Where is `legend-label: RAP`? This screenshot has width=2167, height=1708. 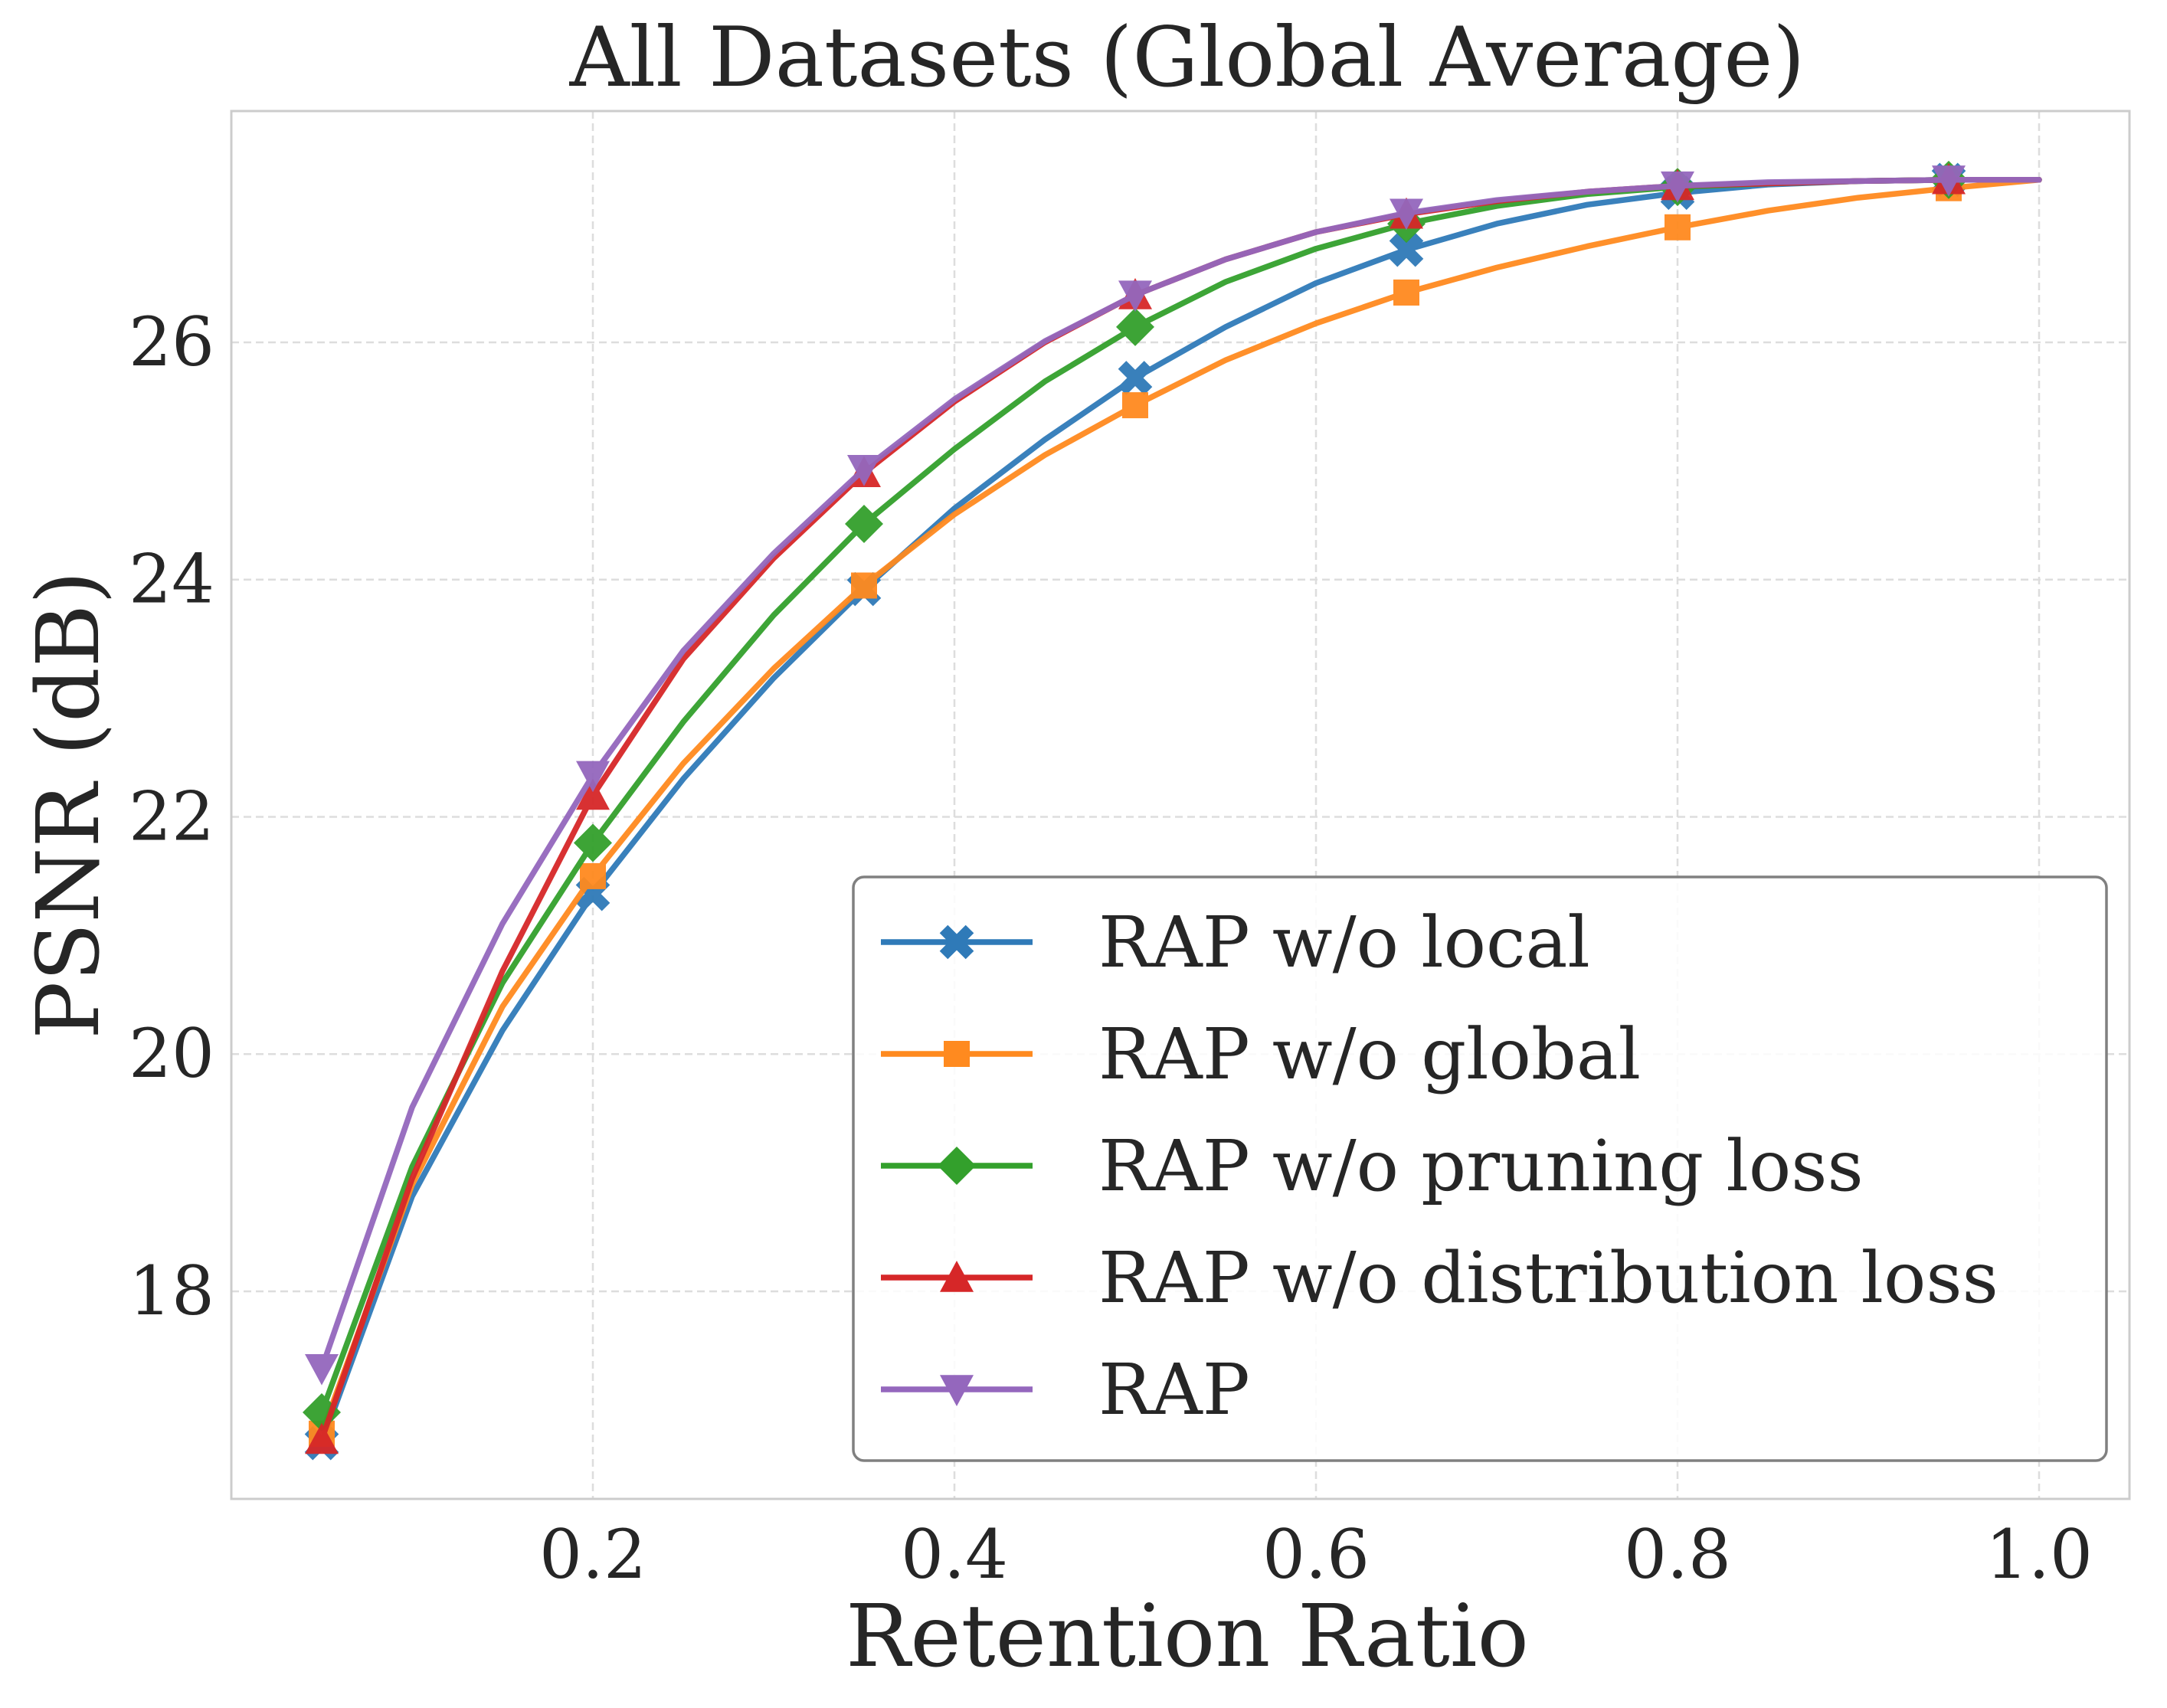 legend-label: RAP is located at coordinates (1174, 1390).